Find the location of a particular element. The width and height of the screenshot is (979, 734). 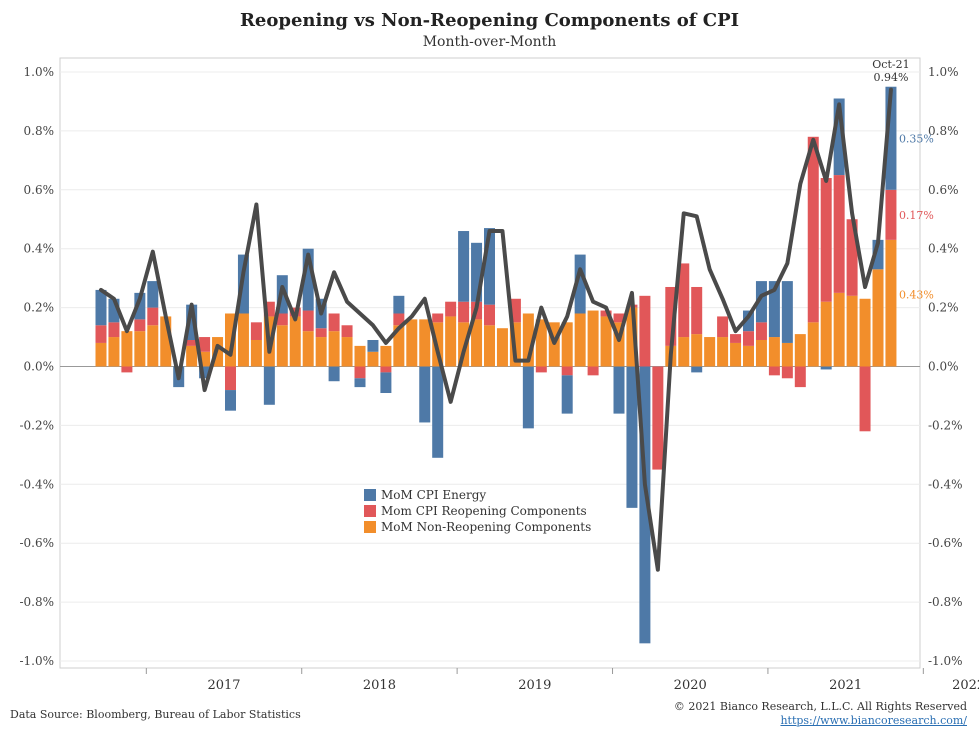

annotation-nonreopening-label: 0.43% is located at coordinates (916, 294).